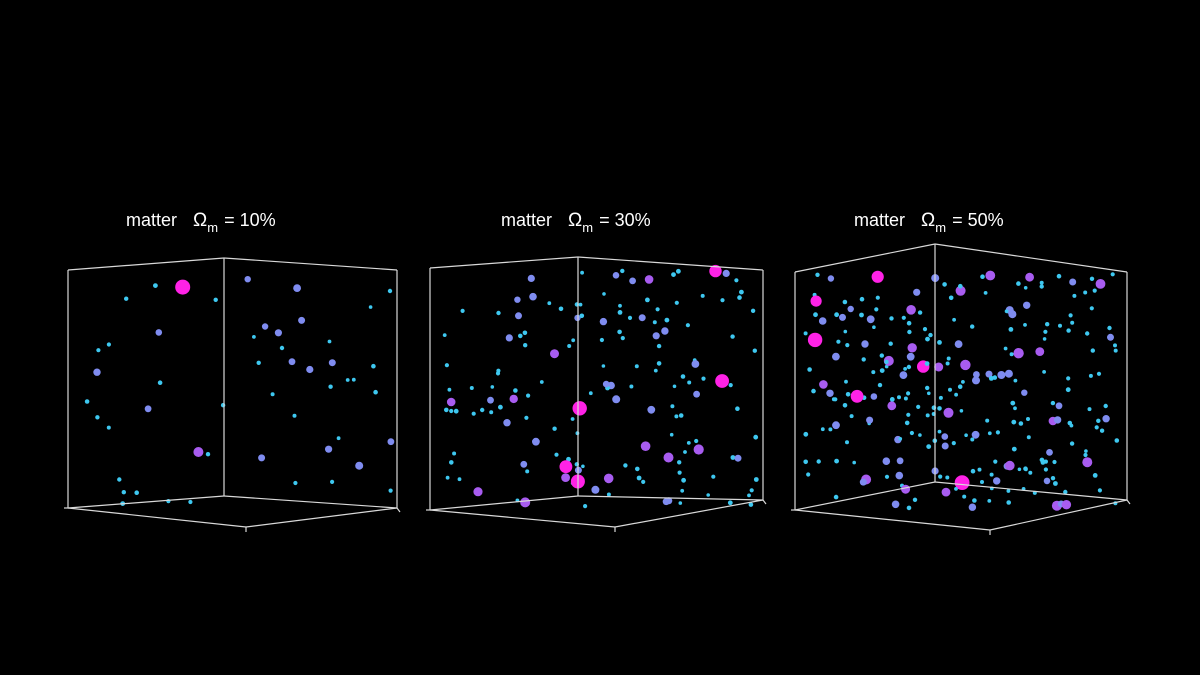 This screenshot has width=1200, height=675. I want to click on particle-massive, so click(815, 340).